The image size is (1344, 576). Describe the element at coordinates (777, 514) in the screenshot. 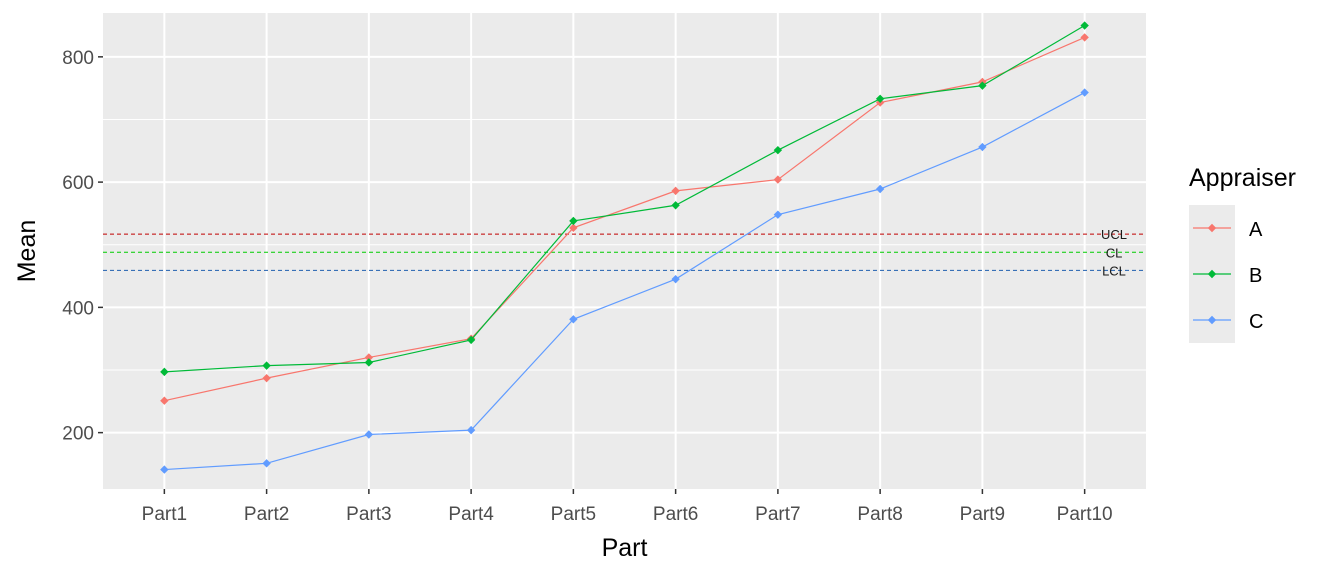

I see `x-tick-label: Part7` at that location.